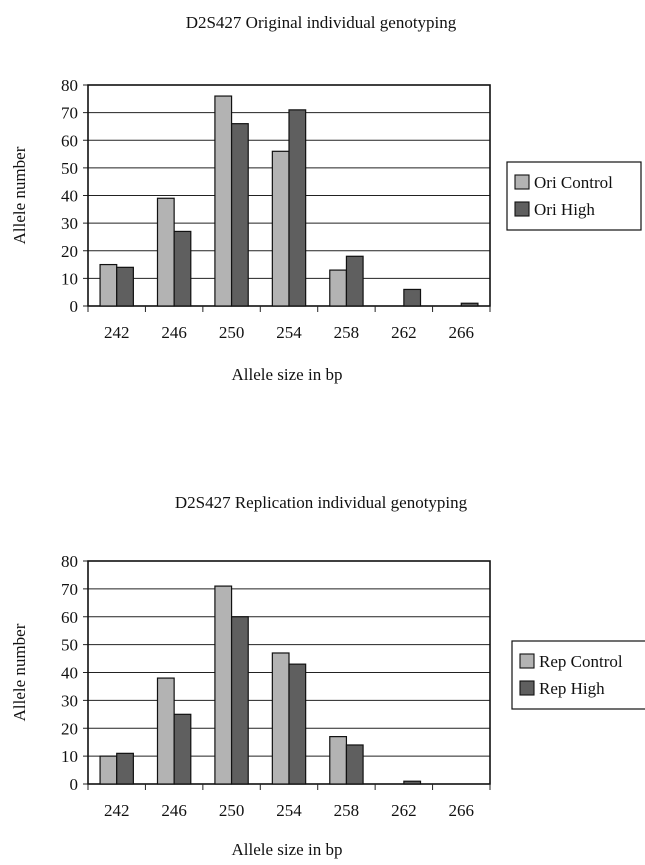 This screenshot has height=865, width=645. Describe the element at coordinates (564, 209) in the screenshot. I see `legend-label: Ori High` at that location.